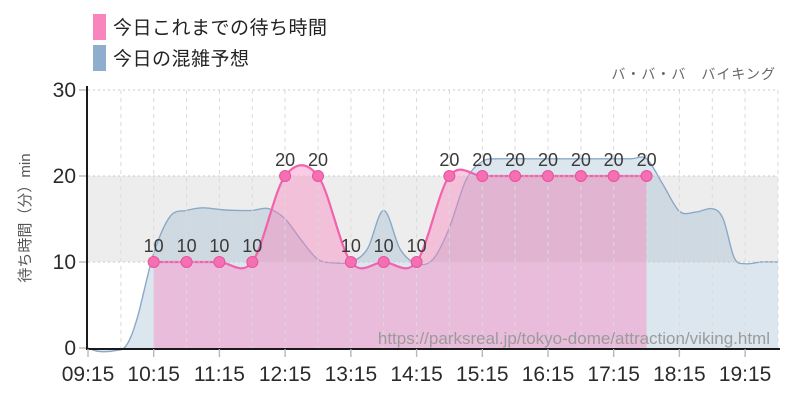  Describe the element at coordinates (693, 74) in the screenshot. I see `attraction-name: バ・バ・バ バイキング` at that location.